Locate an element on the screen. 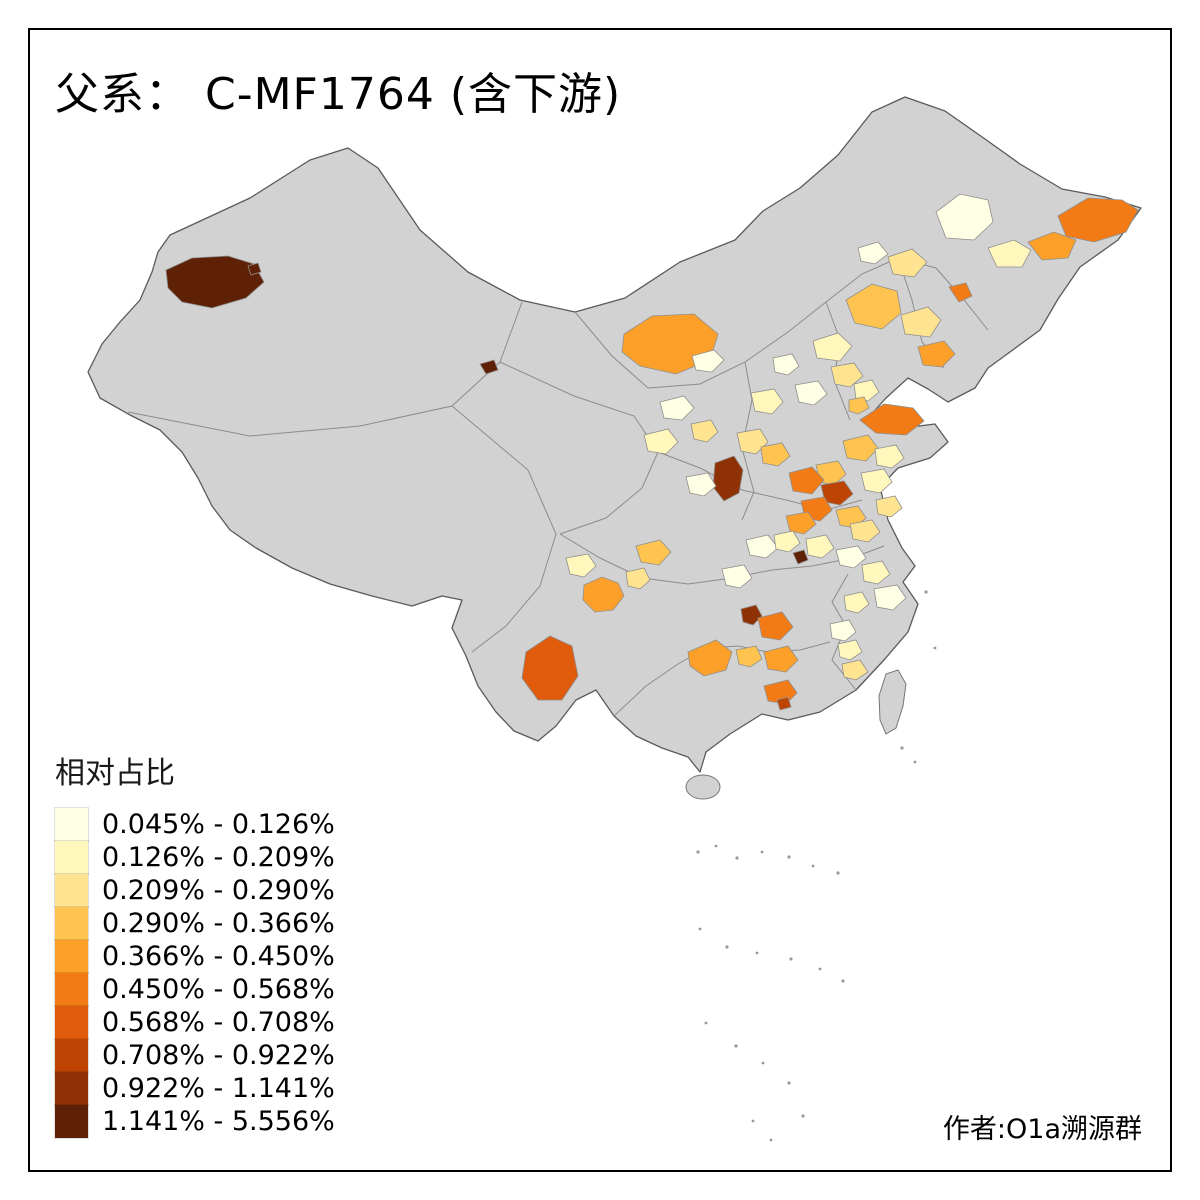  legend-row: 0.290% - 0.366% is located at coordinates (194, 923).